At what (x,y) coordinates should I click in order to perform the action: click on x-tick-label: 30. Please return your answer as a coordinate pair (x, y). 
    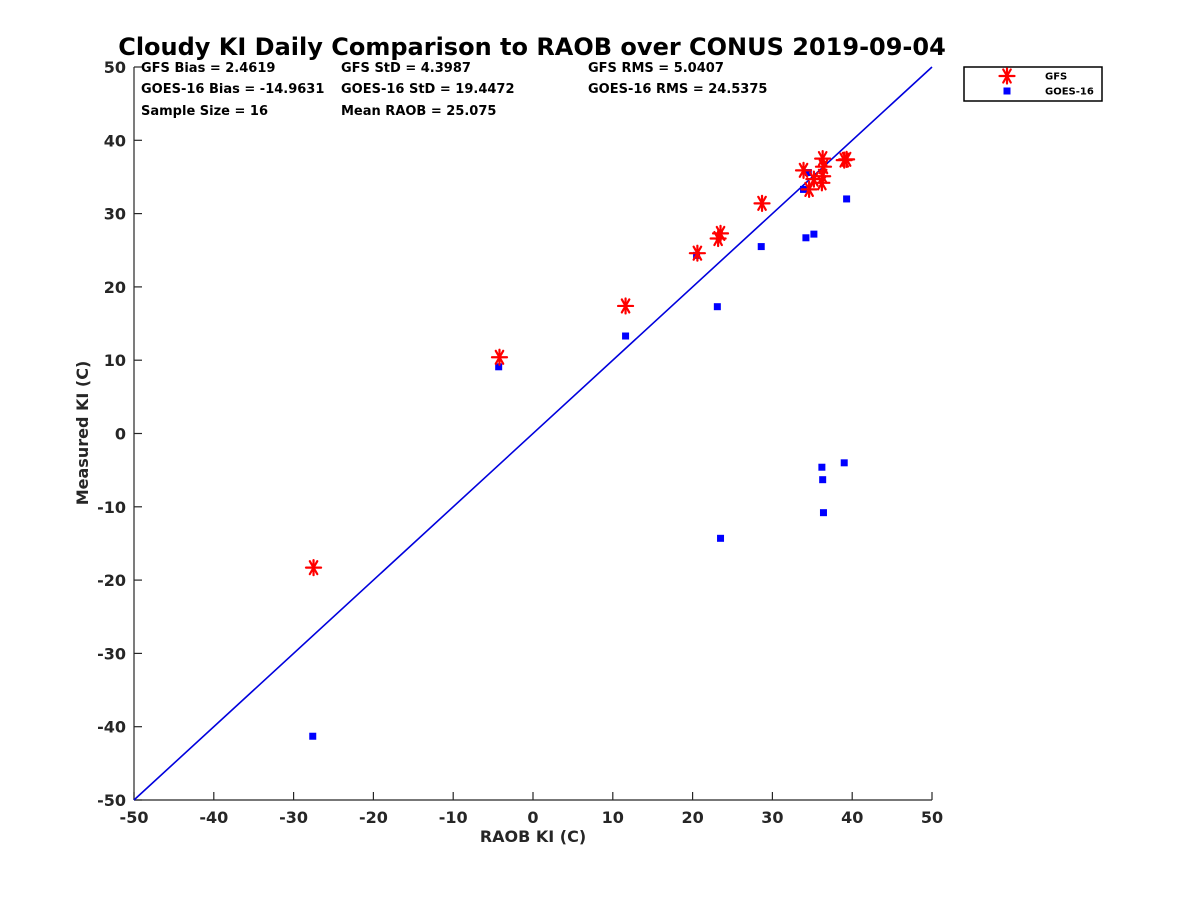
    Looking at the image, I should click on (772, 817).